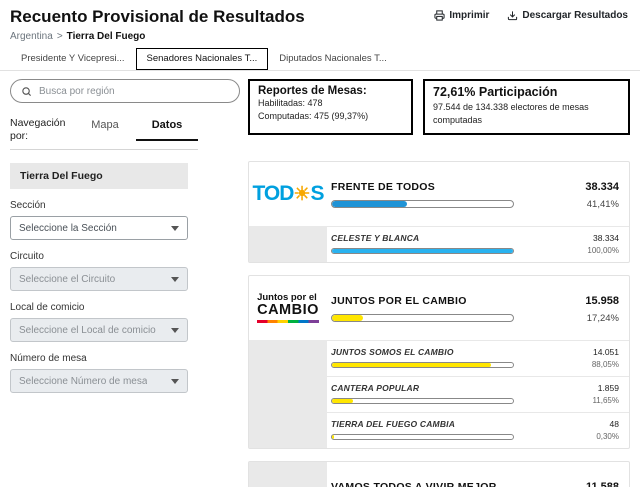 Image resolution: width=640 pixels, height=487 pixels. I want to click on circuito-select: Seleccione el Circuito, so click(99, 279).